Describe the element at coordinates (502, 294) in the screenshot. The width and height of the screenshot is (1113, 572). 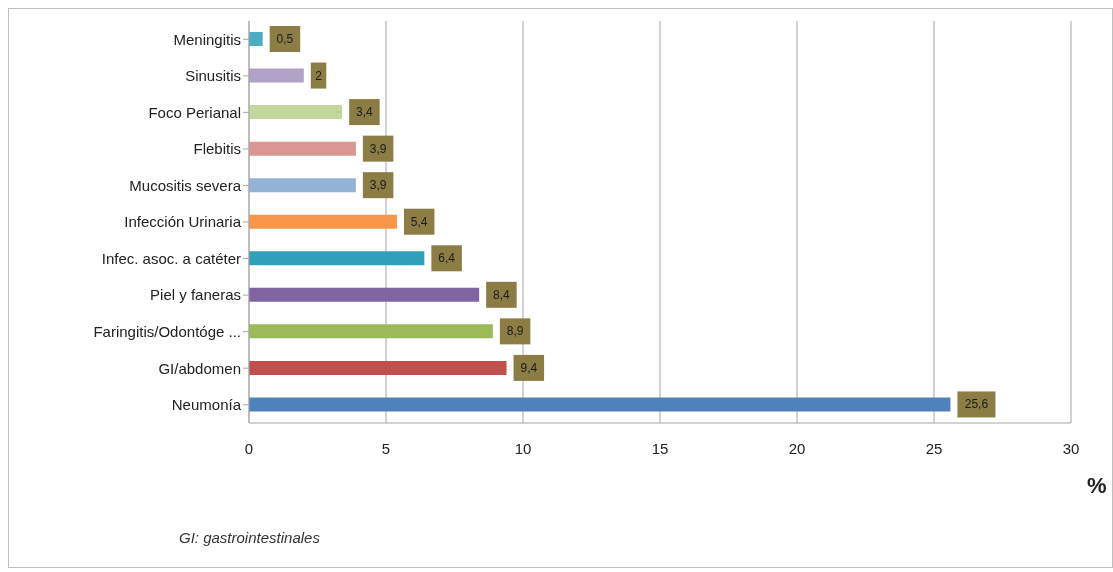
I see `data-label: 8,4` at that location.